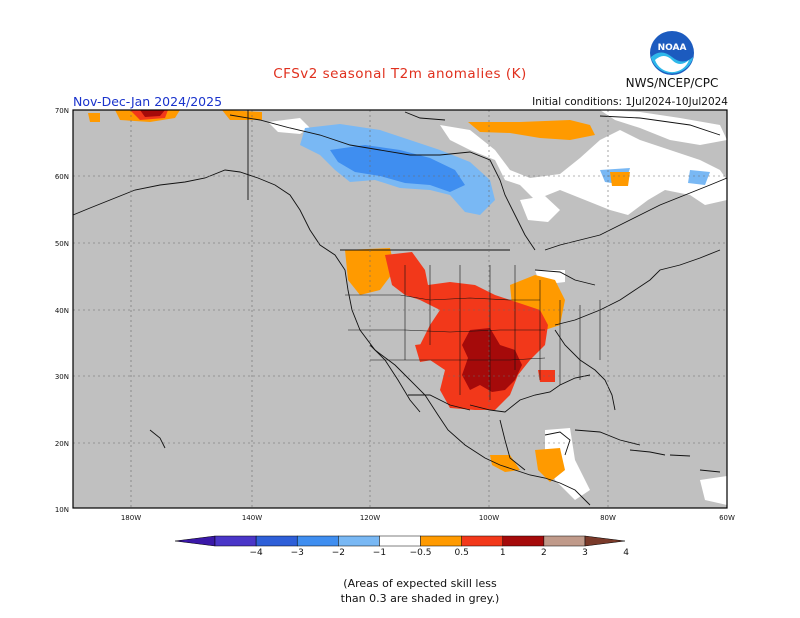 Image resolution: width=800 pixels, height=618 pixels. I want to click on legend-tick-label: 1, so click(503, 553).